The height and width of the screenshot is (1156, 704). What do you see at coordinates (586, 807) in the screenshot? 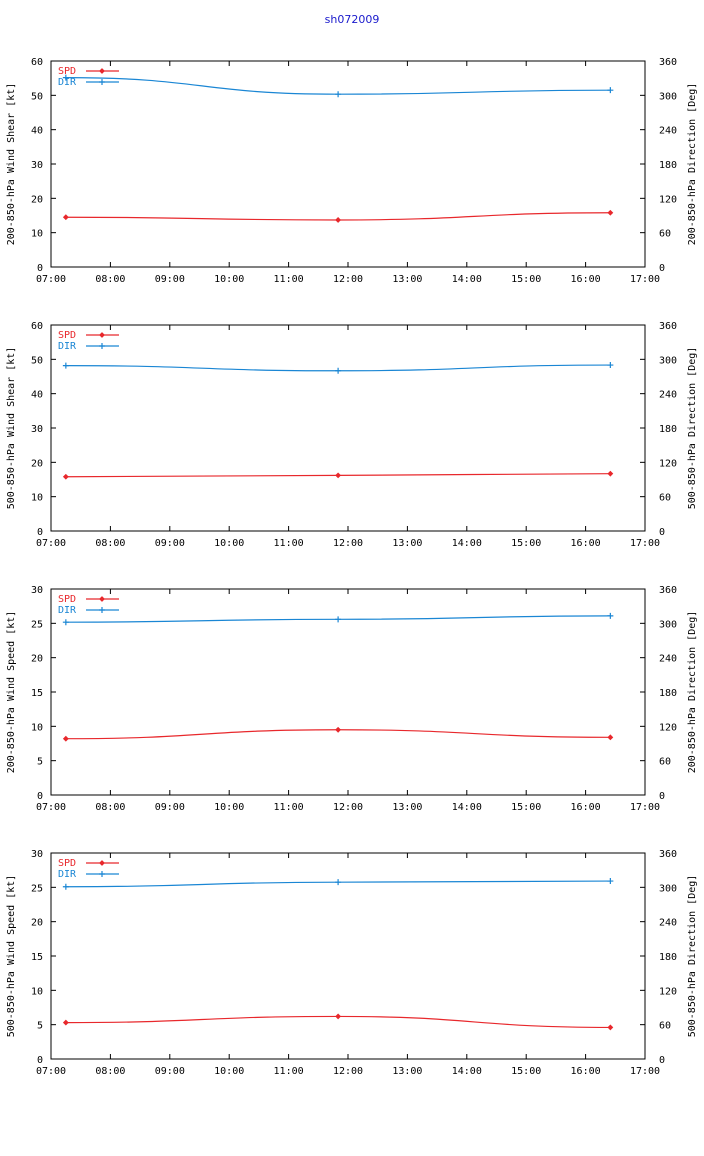
I see `x-tick-label: 16:00` at bounding box center [586, 807].